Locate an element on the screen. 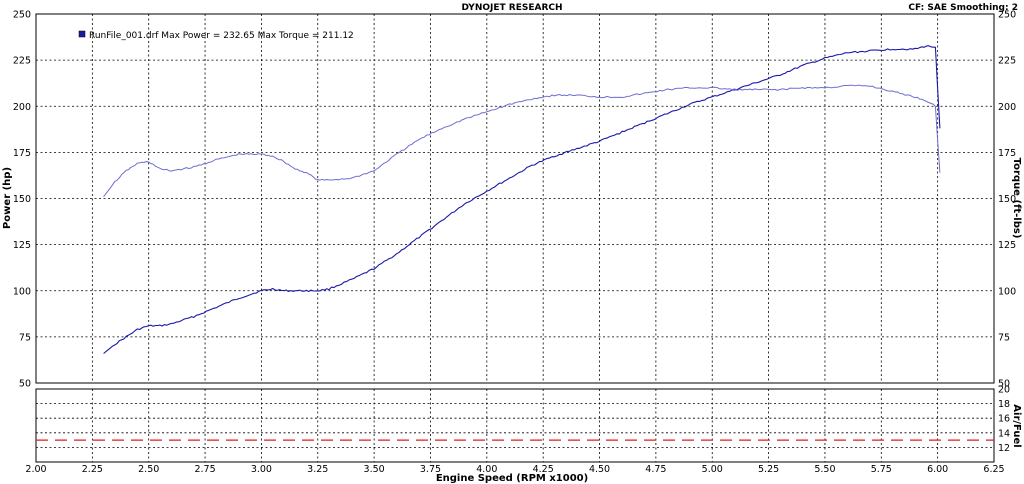  power-tick-label: 75 is located at coordinates (25, 337).